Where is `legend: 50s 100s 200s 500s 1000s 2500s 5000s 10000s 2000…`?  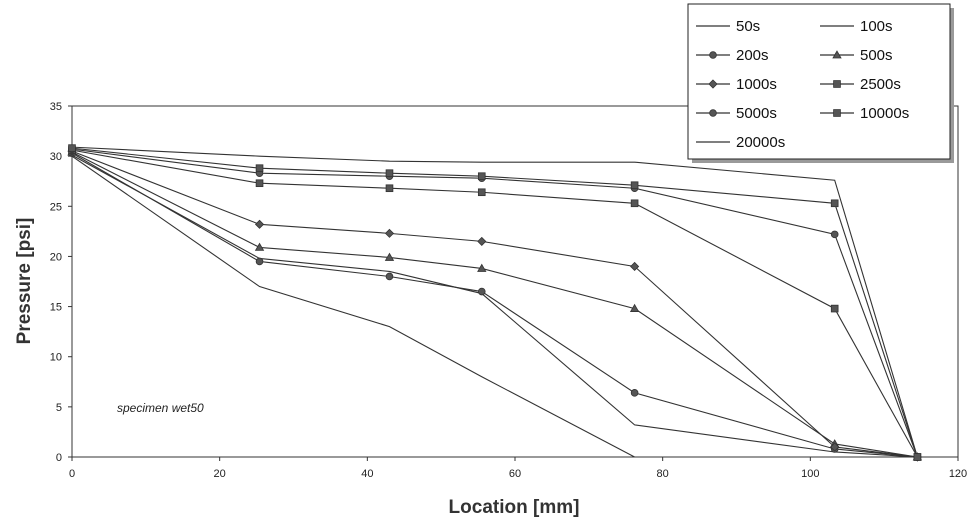
legend: 50s 100s 200s 500s 1000s 2500s 5000s 10000s 2000… is located at coordinates (820, 83).